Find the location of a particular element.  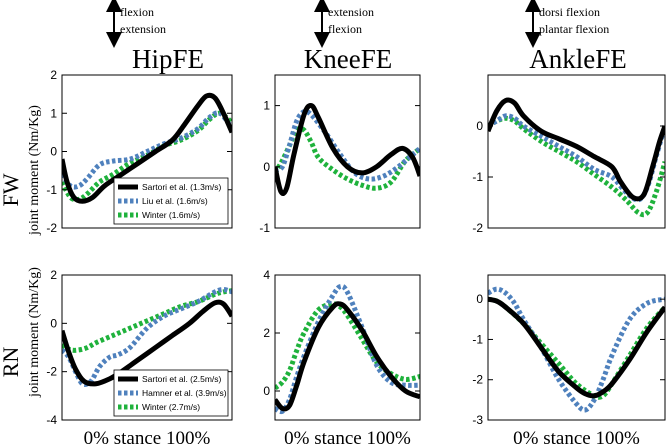

series-line-hamner-RN-AnkleFE is located at coordinates (576, 349).